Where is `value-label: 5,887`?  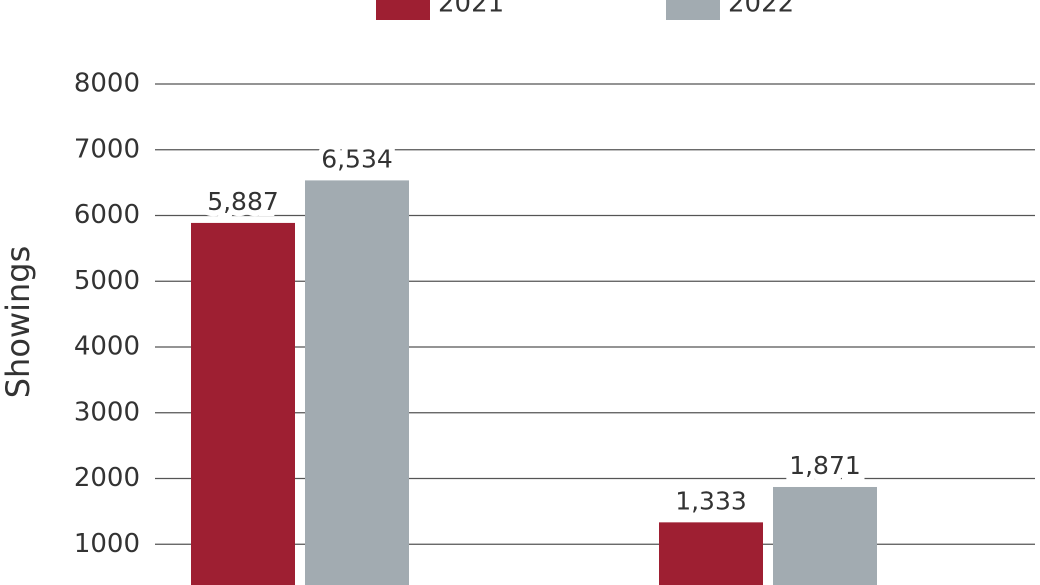 value-label: 5,887 is located at coordinates (243, 201).